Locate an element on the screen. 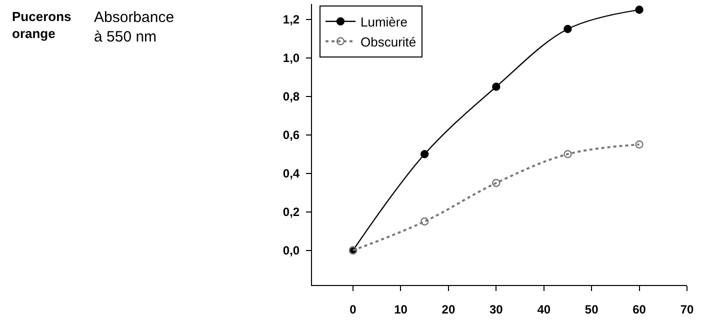  x-tick-label: 0 is located at coordinates (353, 309).